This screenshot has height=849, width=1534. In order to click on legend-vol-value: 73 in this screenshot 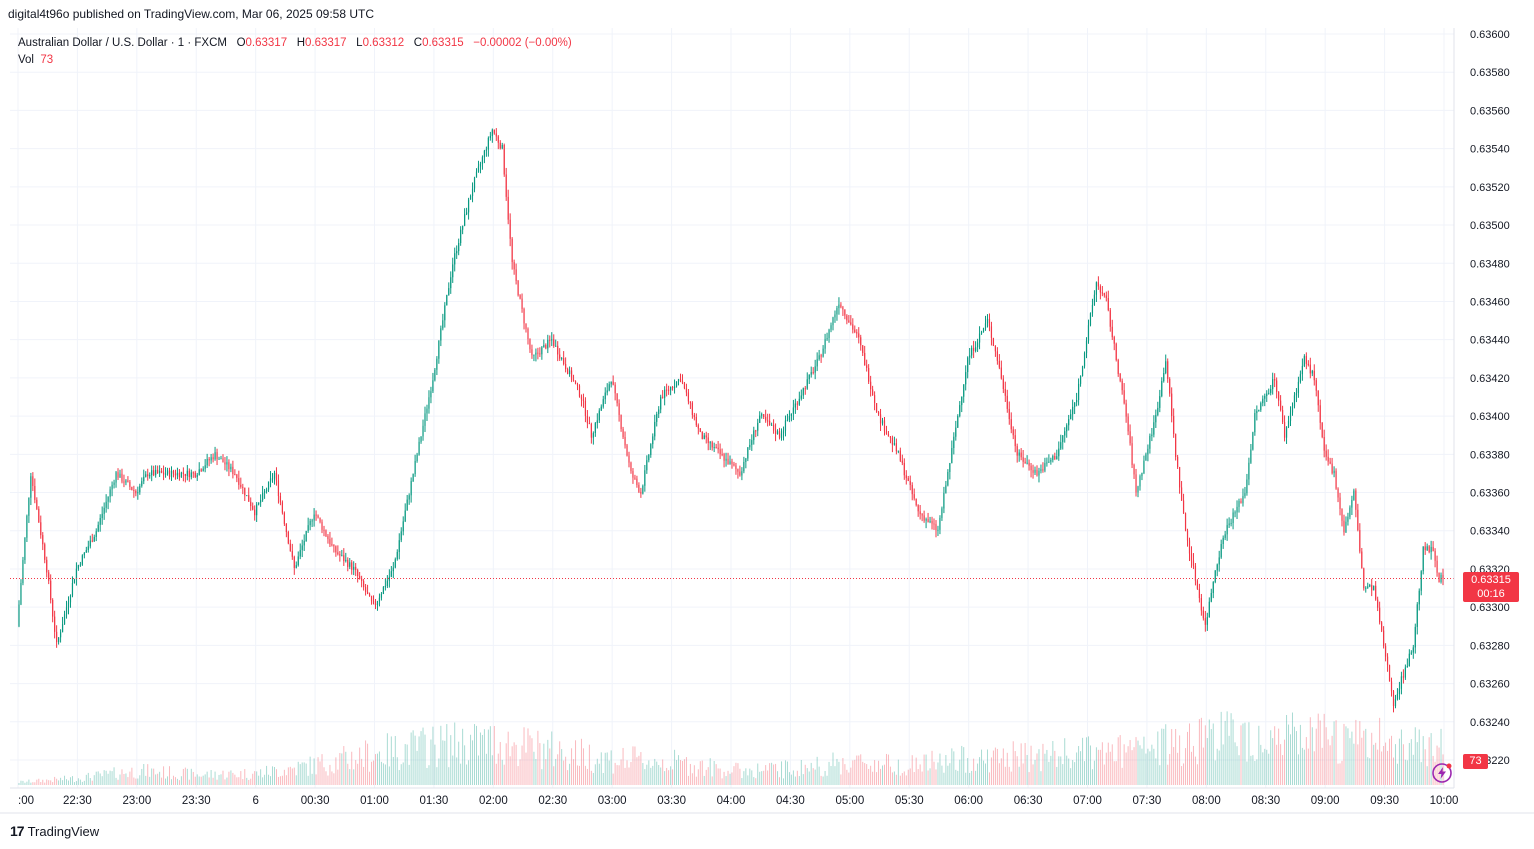, I will do `click(47, 60)`.